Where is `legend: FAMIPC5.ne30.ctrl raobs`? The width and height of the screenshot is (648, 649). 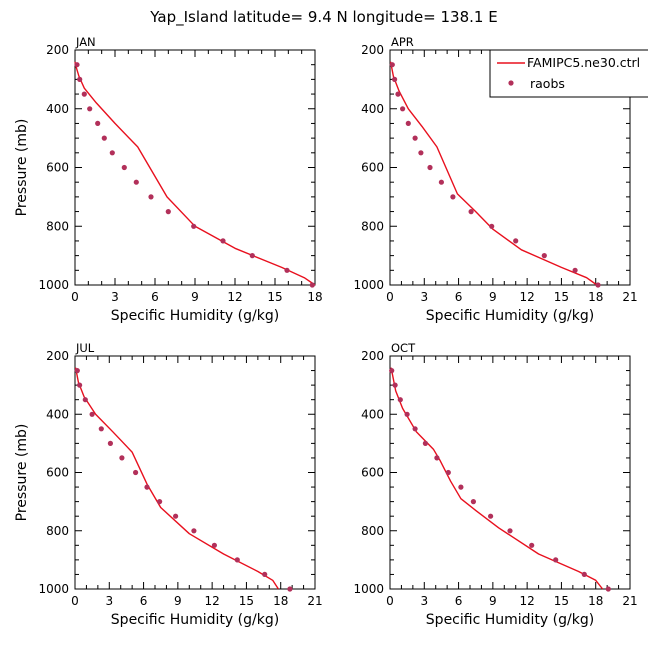
legend: FAMIPC5.ne30.ctrl raobs is located at coordinates (568, 73).